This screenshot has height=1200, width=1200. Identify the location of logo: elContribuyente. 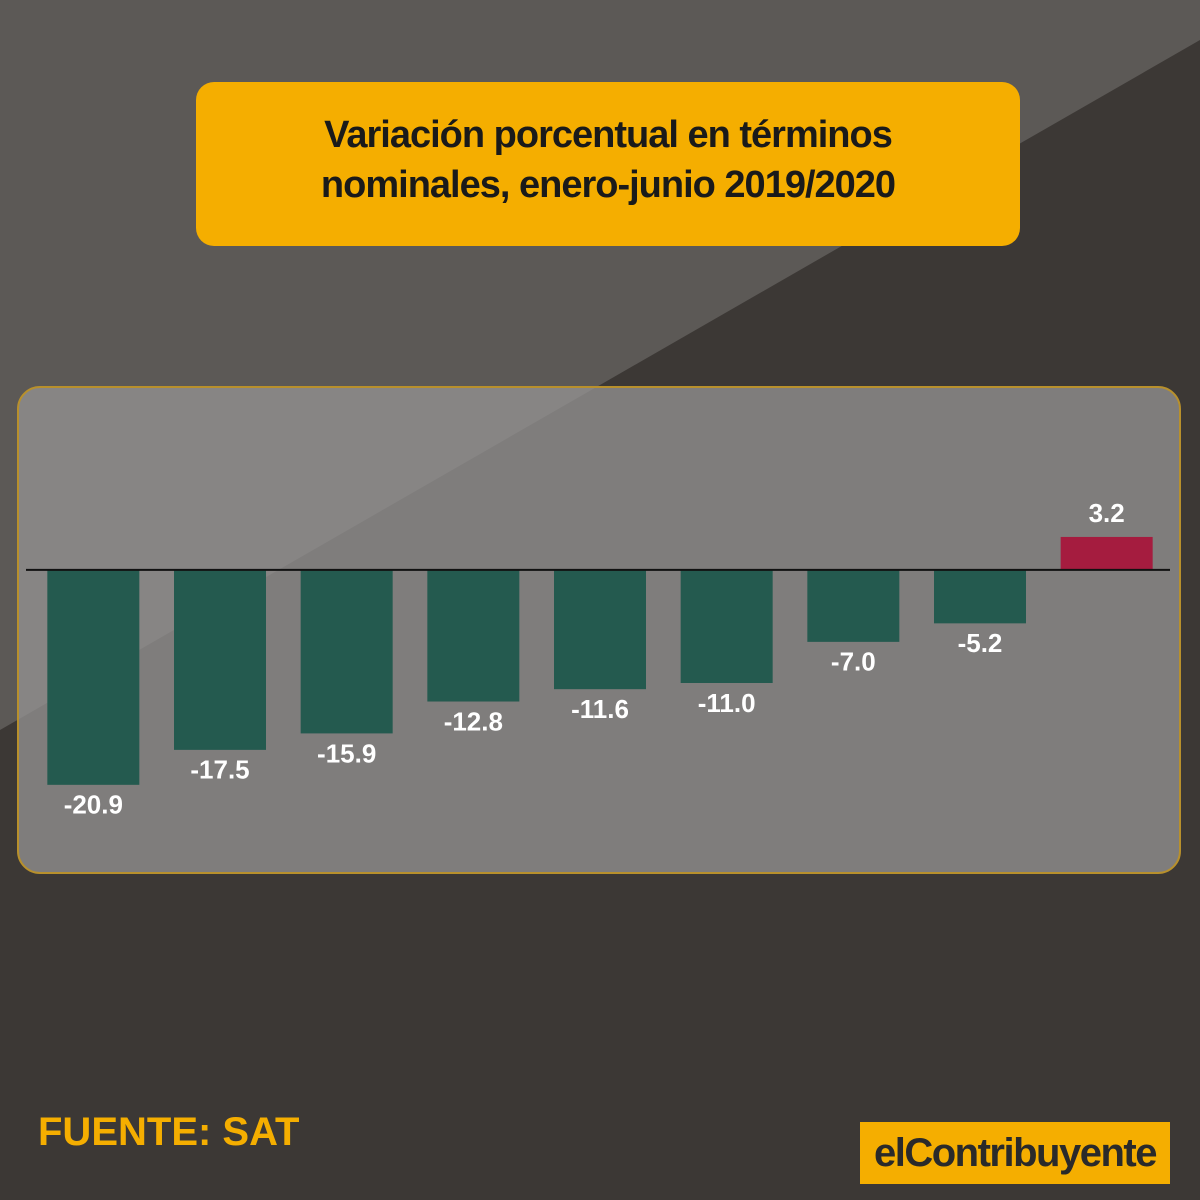
(1015, 1153).